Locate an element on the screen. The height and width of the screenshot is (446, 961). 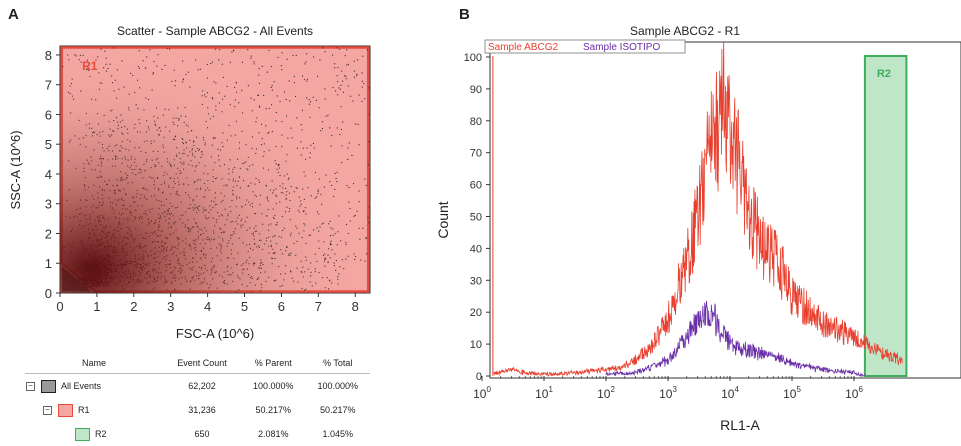
histogram-x-tick-label: 10⁶ is located at coordinates (854, 393).